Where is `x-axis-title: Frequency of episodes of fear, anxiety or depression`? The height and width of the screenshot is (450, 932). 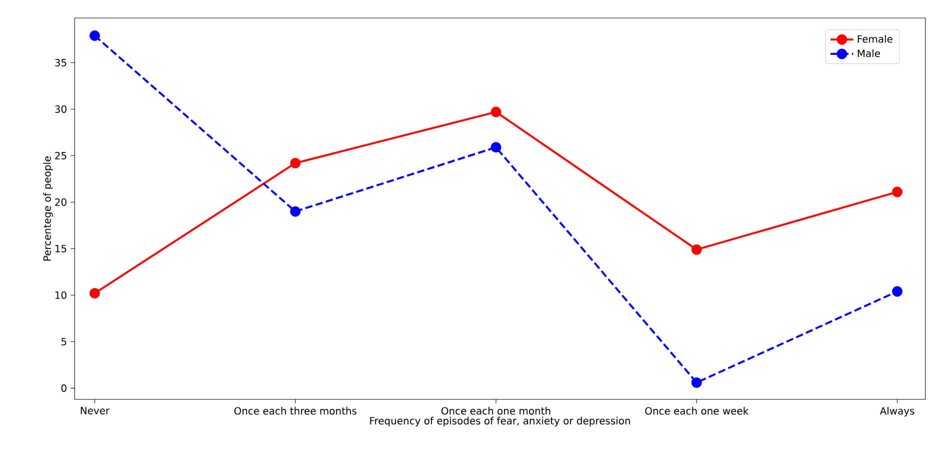
x-axis-title: Frequency of episodes of fear, anxiety or depression is located at coordinates (500, 421).